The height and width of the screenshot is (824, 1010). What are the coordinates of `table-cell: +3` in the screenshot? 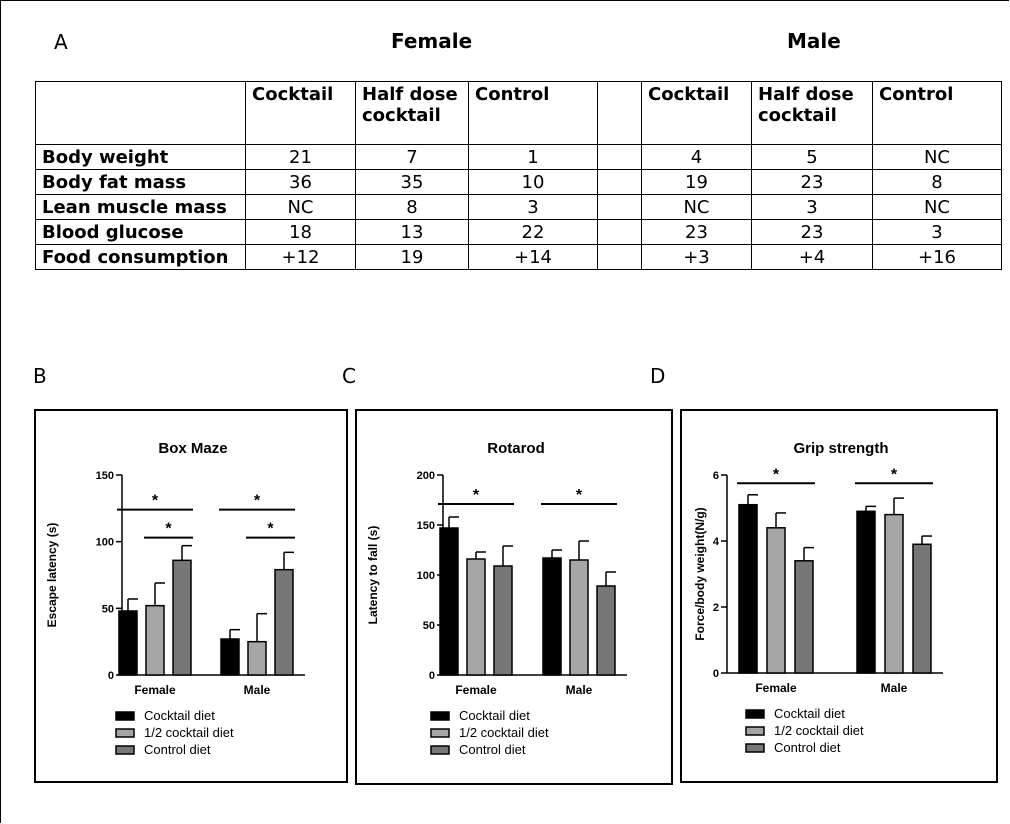 It's located at (696, 257).